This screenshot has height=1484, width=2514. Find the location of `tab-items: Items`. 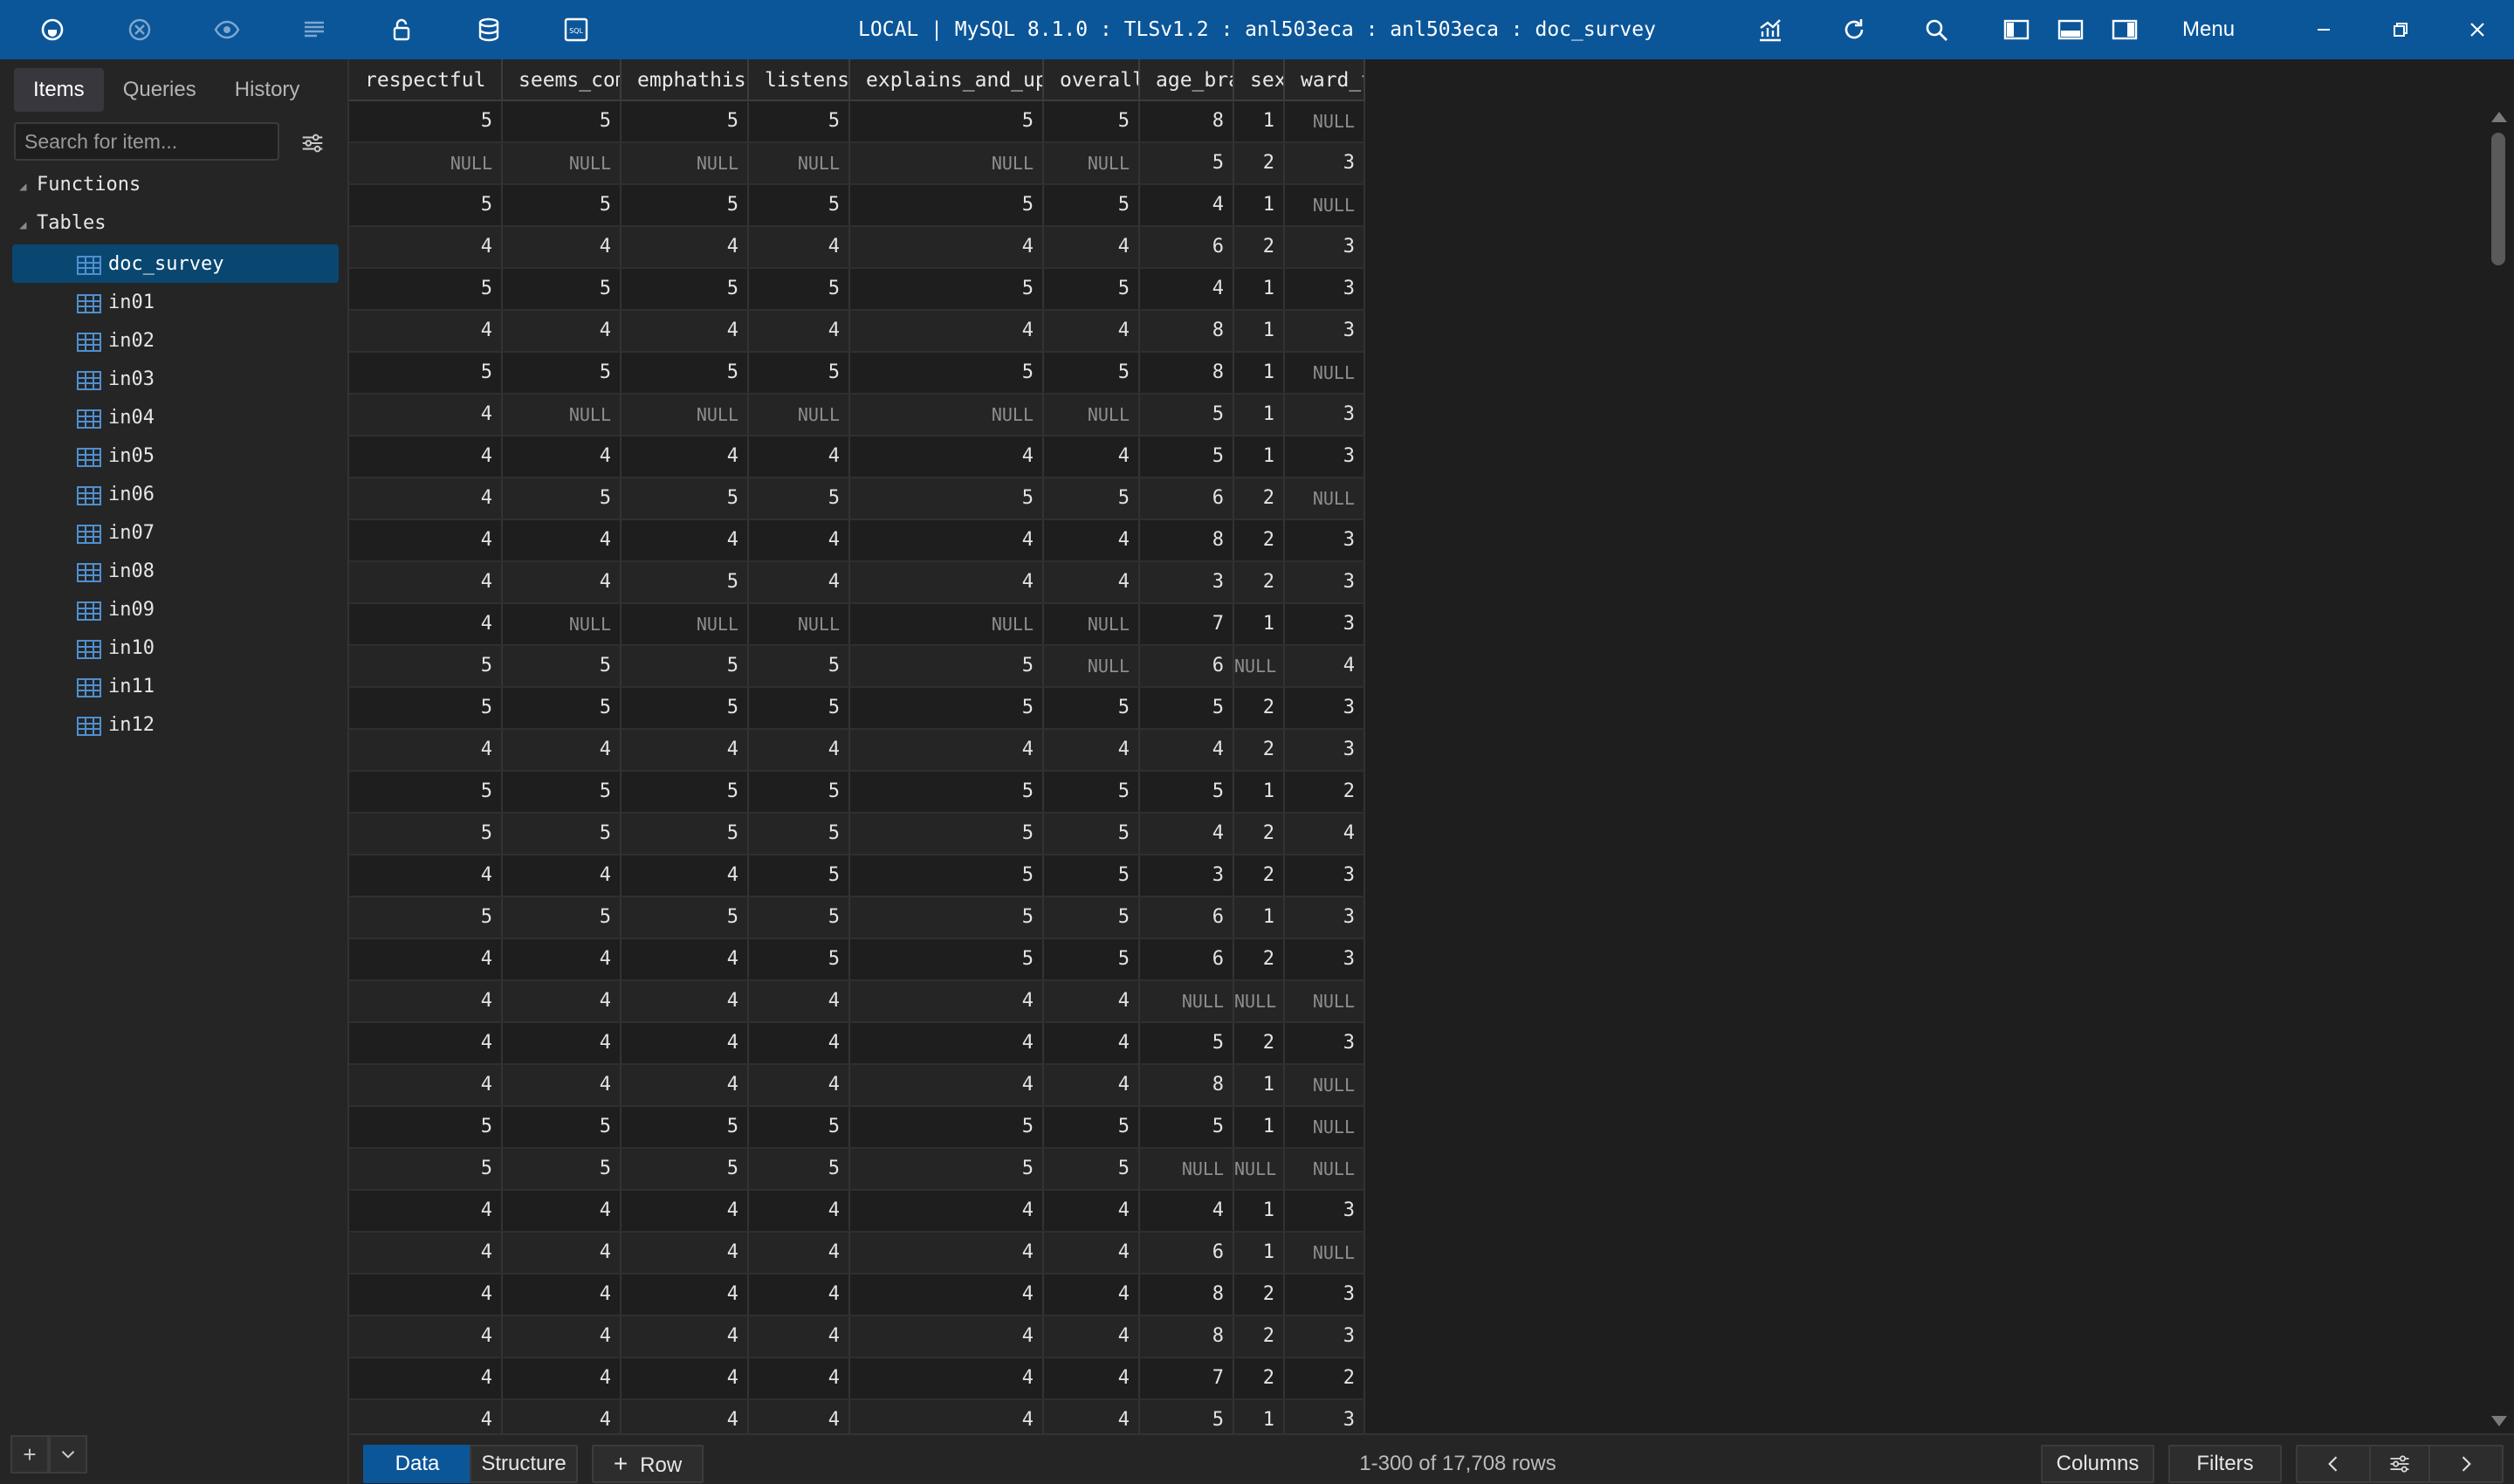

tab-items: Items is located at coordinates (59, 90).